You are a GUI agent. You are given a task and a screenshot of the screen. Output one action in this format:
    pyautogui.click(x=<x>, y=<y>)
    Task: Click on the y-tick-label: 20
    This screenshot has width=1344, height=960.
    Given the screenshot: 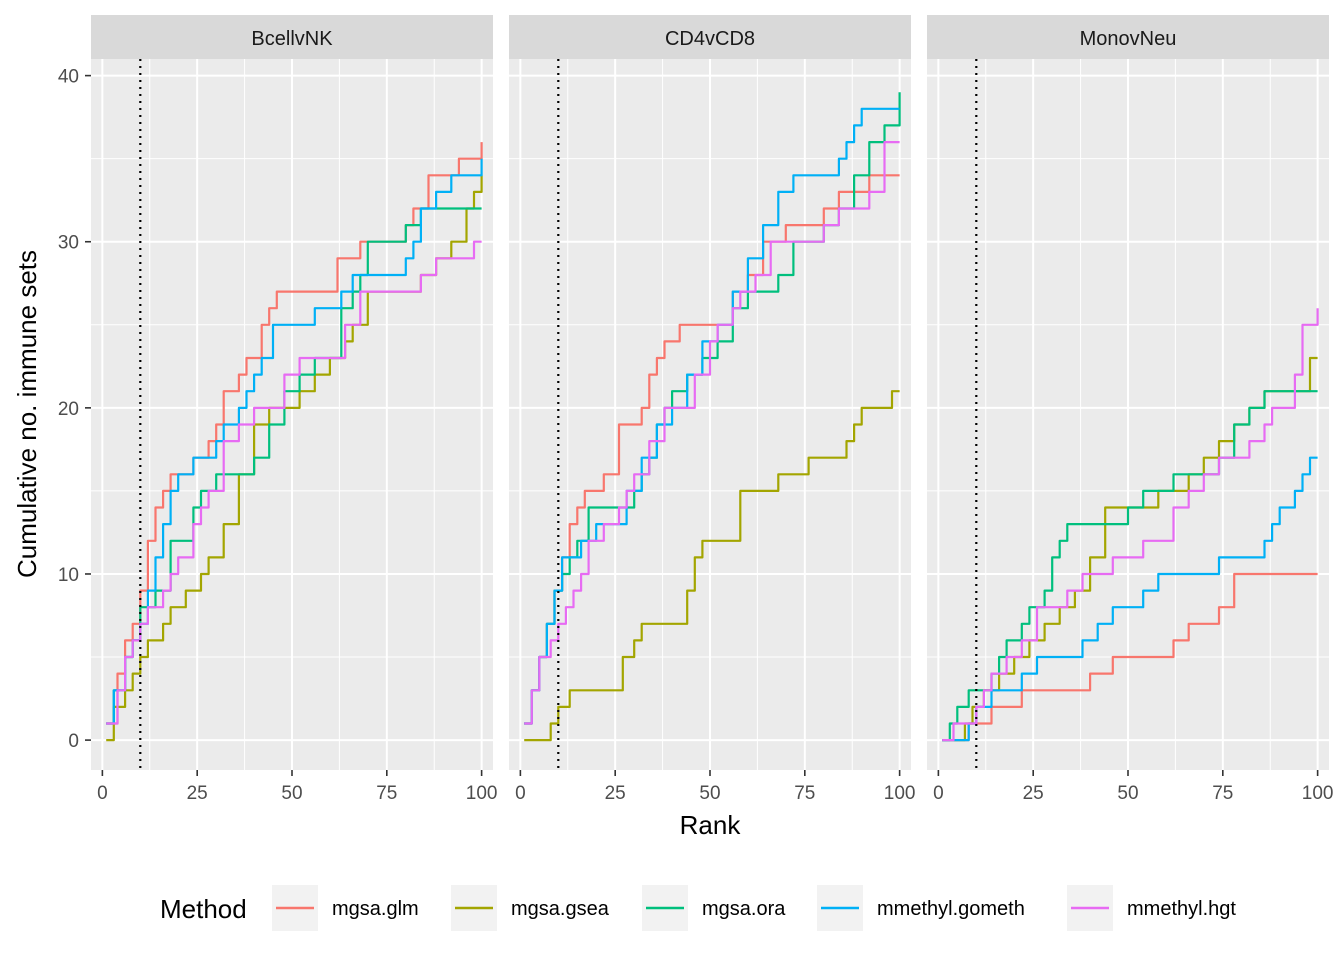 What is the action you would take?
    pyautogui.click(x=68, y=409)
    